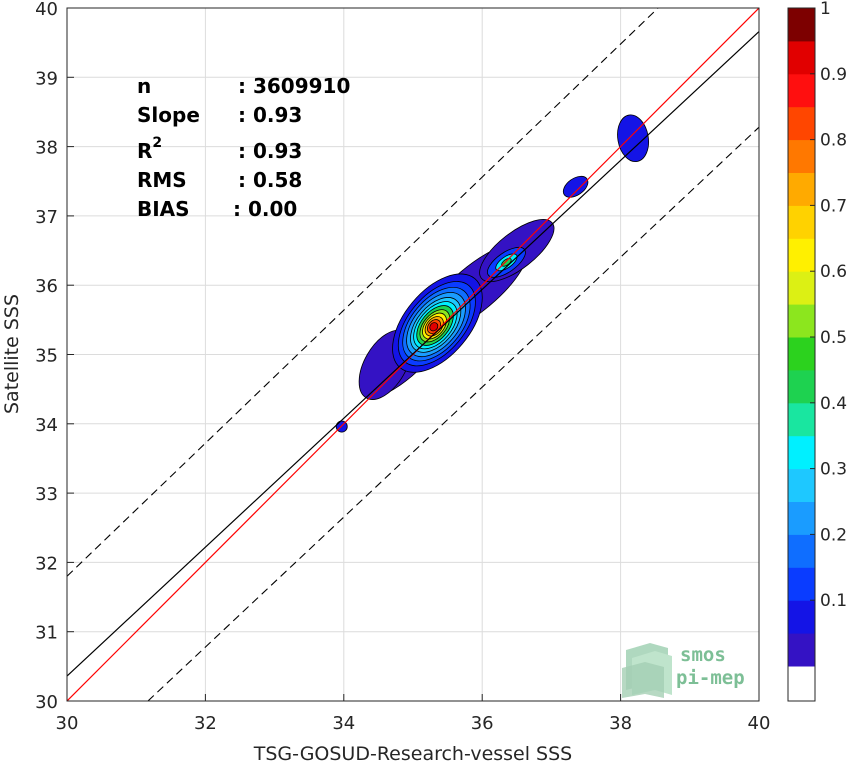  I want to click on colorbar-tick-label: 0.9, so click(833, 75).